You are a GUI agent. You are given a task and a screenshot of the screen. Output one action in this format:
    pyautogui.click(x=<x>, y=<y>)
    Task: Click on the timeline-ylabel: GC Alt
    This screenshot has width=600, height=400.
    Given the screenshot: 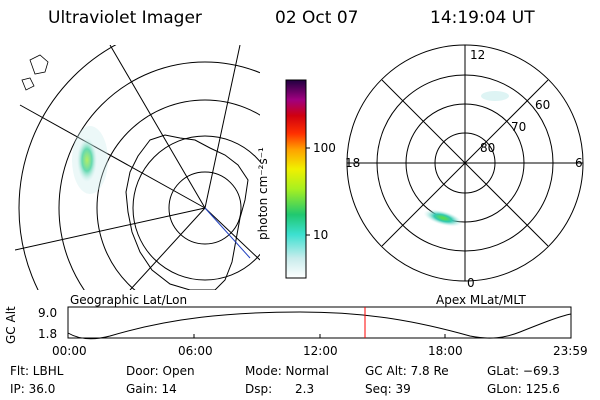 What is the action you would take?
    pyautogui.click(x=11, y=325)
    